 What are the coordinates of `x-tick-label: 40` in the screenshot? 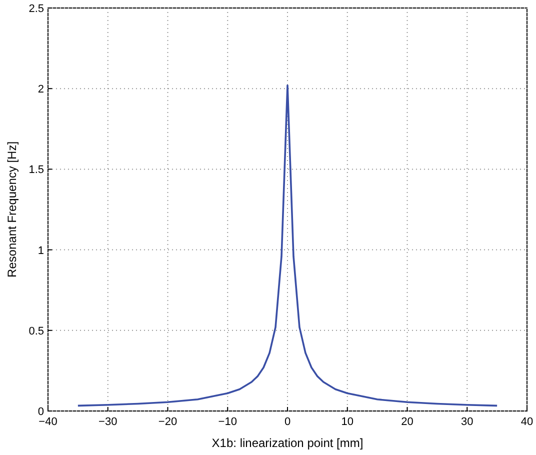 It's located at (527, 422).